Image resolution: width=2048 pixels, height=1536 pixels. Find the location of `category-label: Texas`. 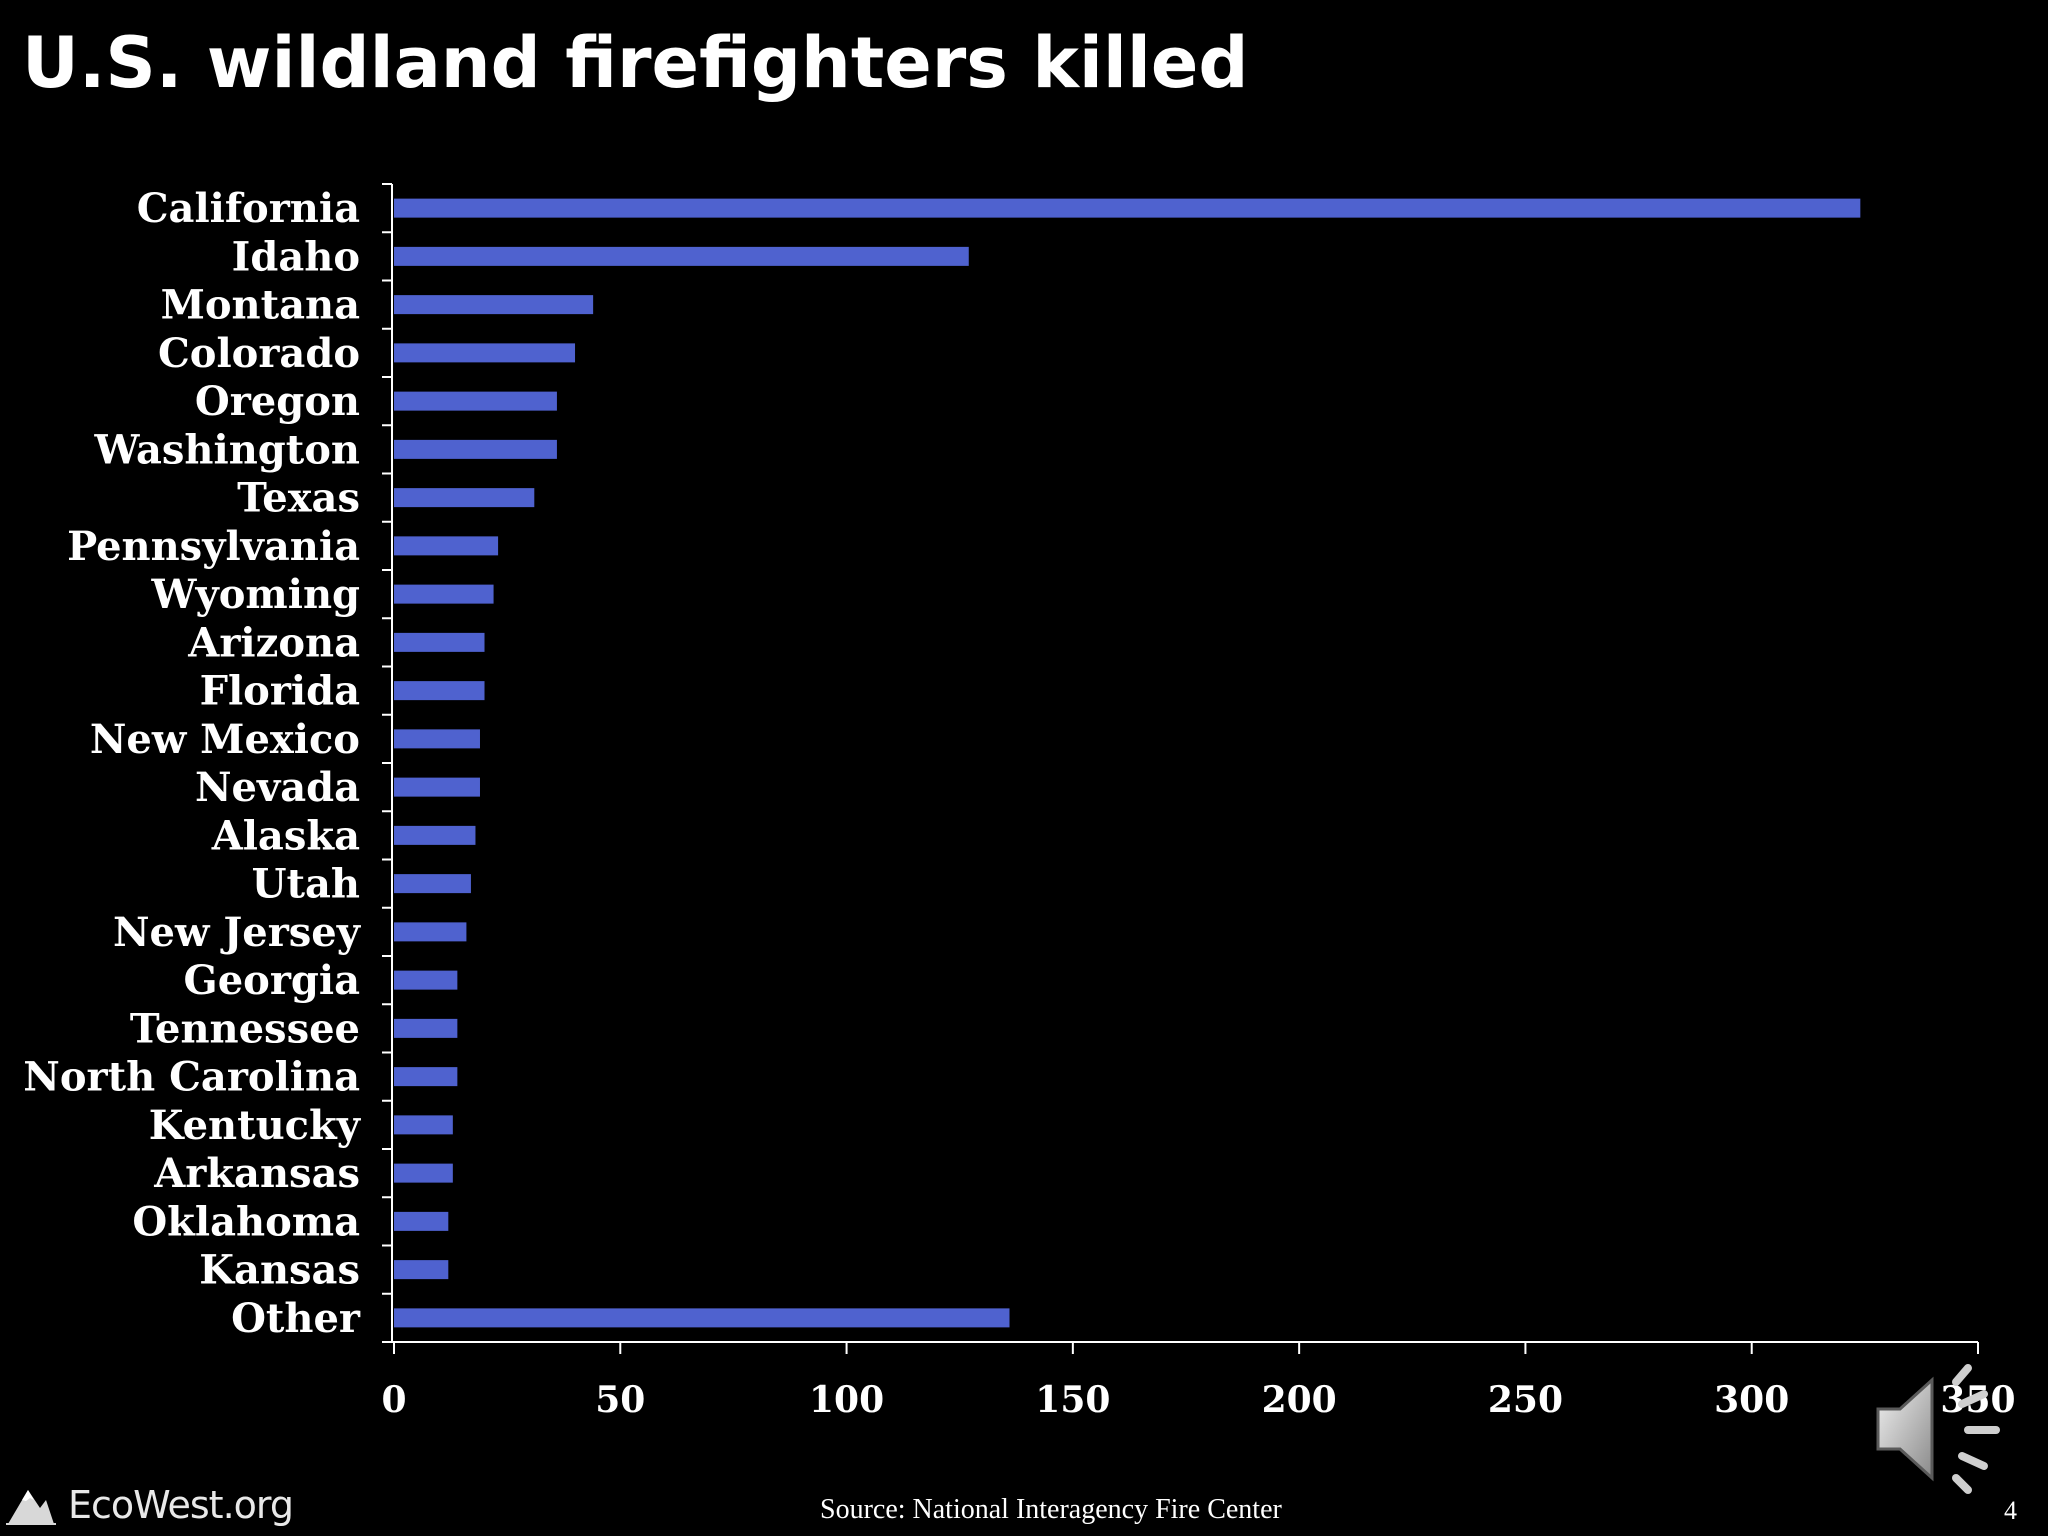

category-label: Texas is located at coordinates (298, 498).